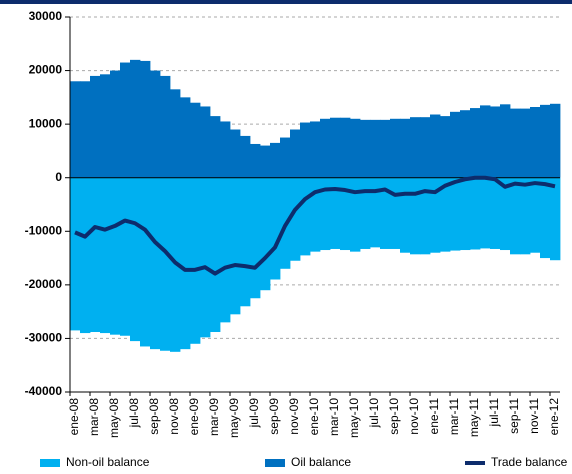  Describe the element at coordinates (534, 416) in the screenshot. I see `x-tick-label: nov-11` at that location.